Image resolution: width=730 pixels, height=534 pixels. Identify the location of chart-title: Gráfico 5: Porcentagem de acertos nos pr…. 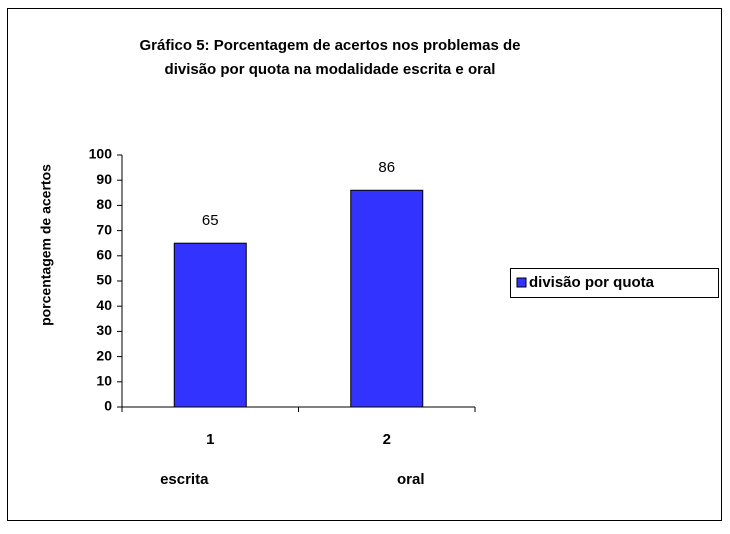
(330, 45).